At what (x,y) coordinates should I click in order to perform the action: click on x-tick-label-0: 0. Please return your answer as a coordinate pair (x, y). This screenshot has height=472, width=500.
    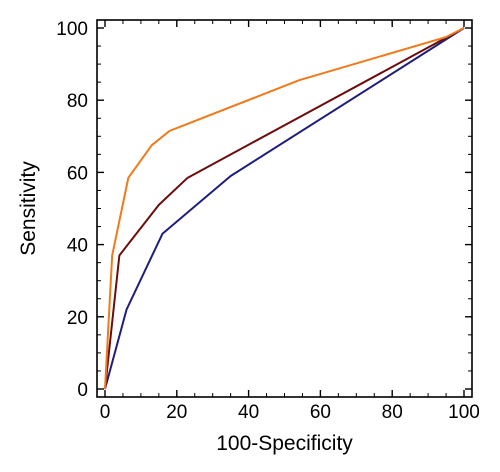
    Looking at the image, I should click on (105, 412).